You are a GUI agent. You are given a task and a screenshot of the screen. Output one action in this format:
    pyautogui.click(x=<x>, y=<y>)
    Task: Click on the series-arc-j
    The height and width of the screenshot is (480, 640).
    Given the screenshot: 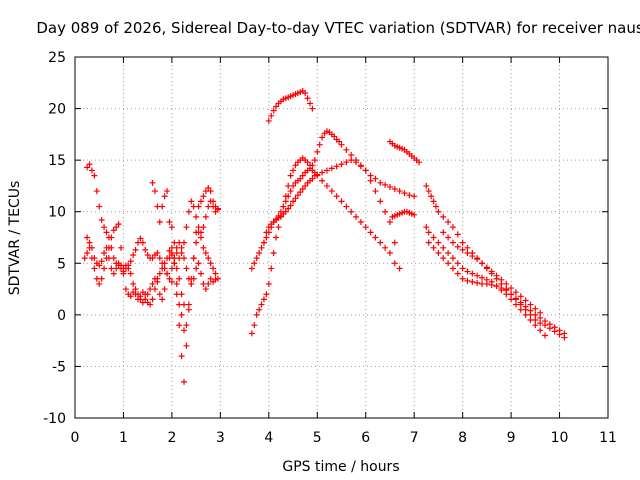 What is the action you would take?
    pyautogui.click(x=325, y=246)
    